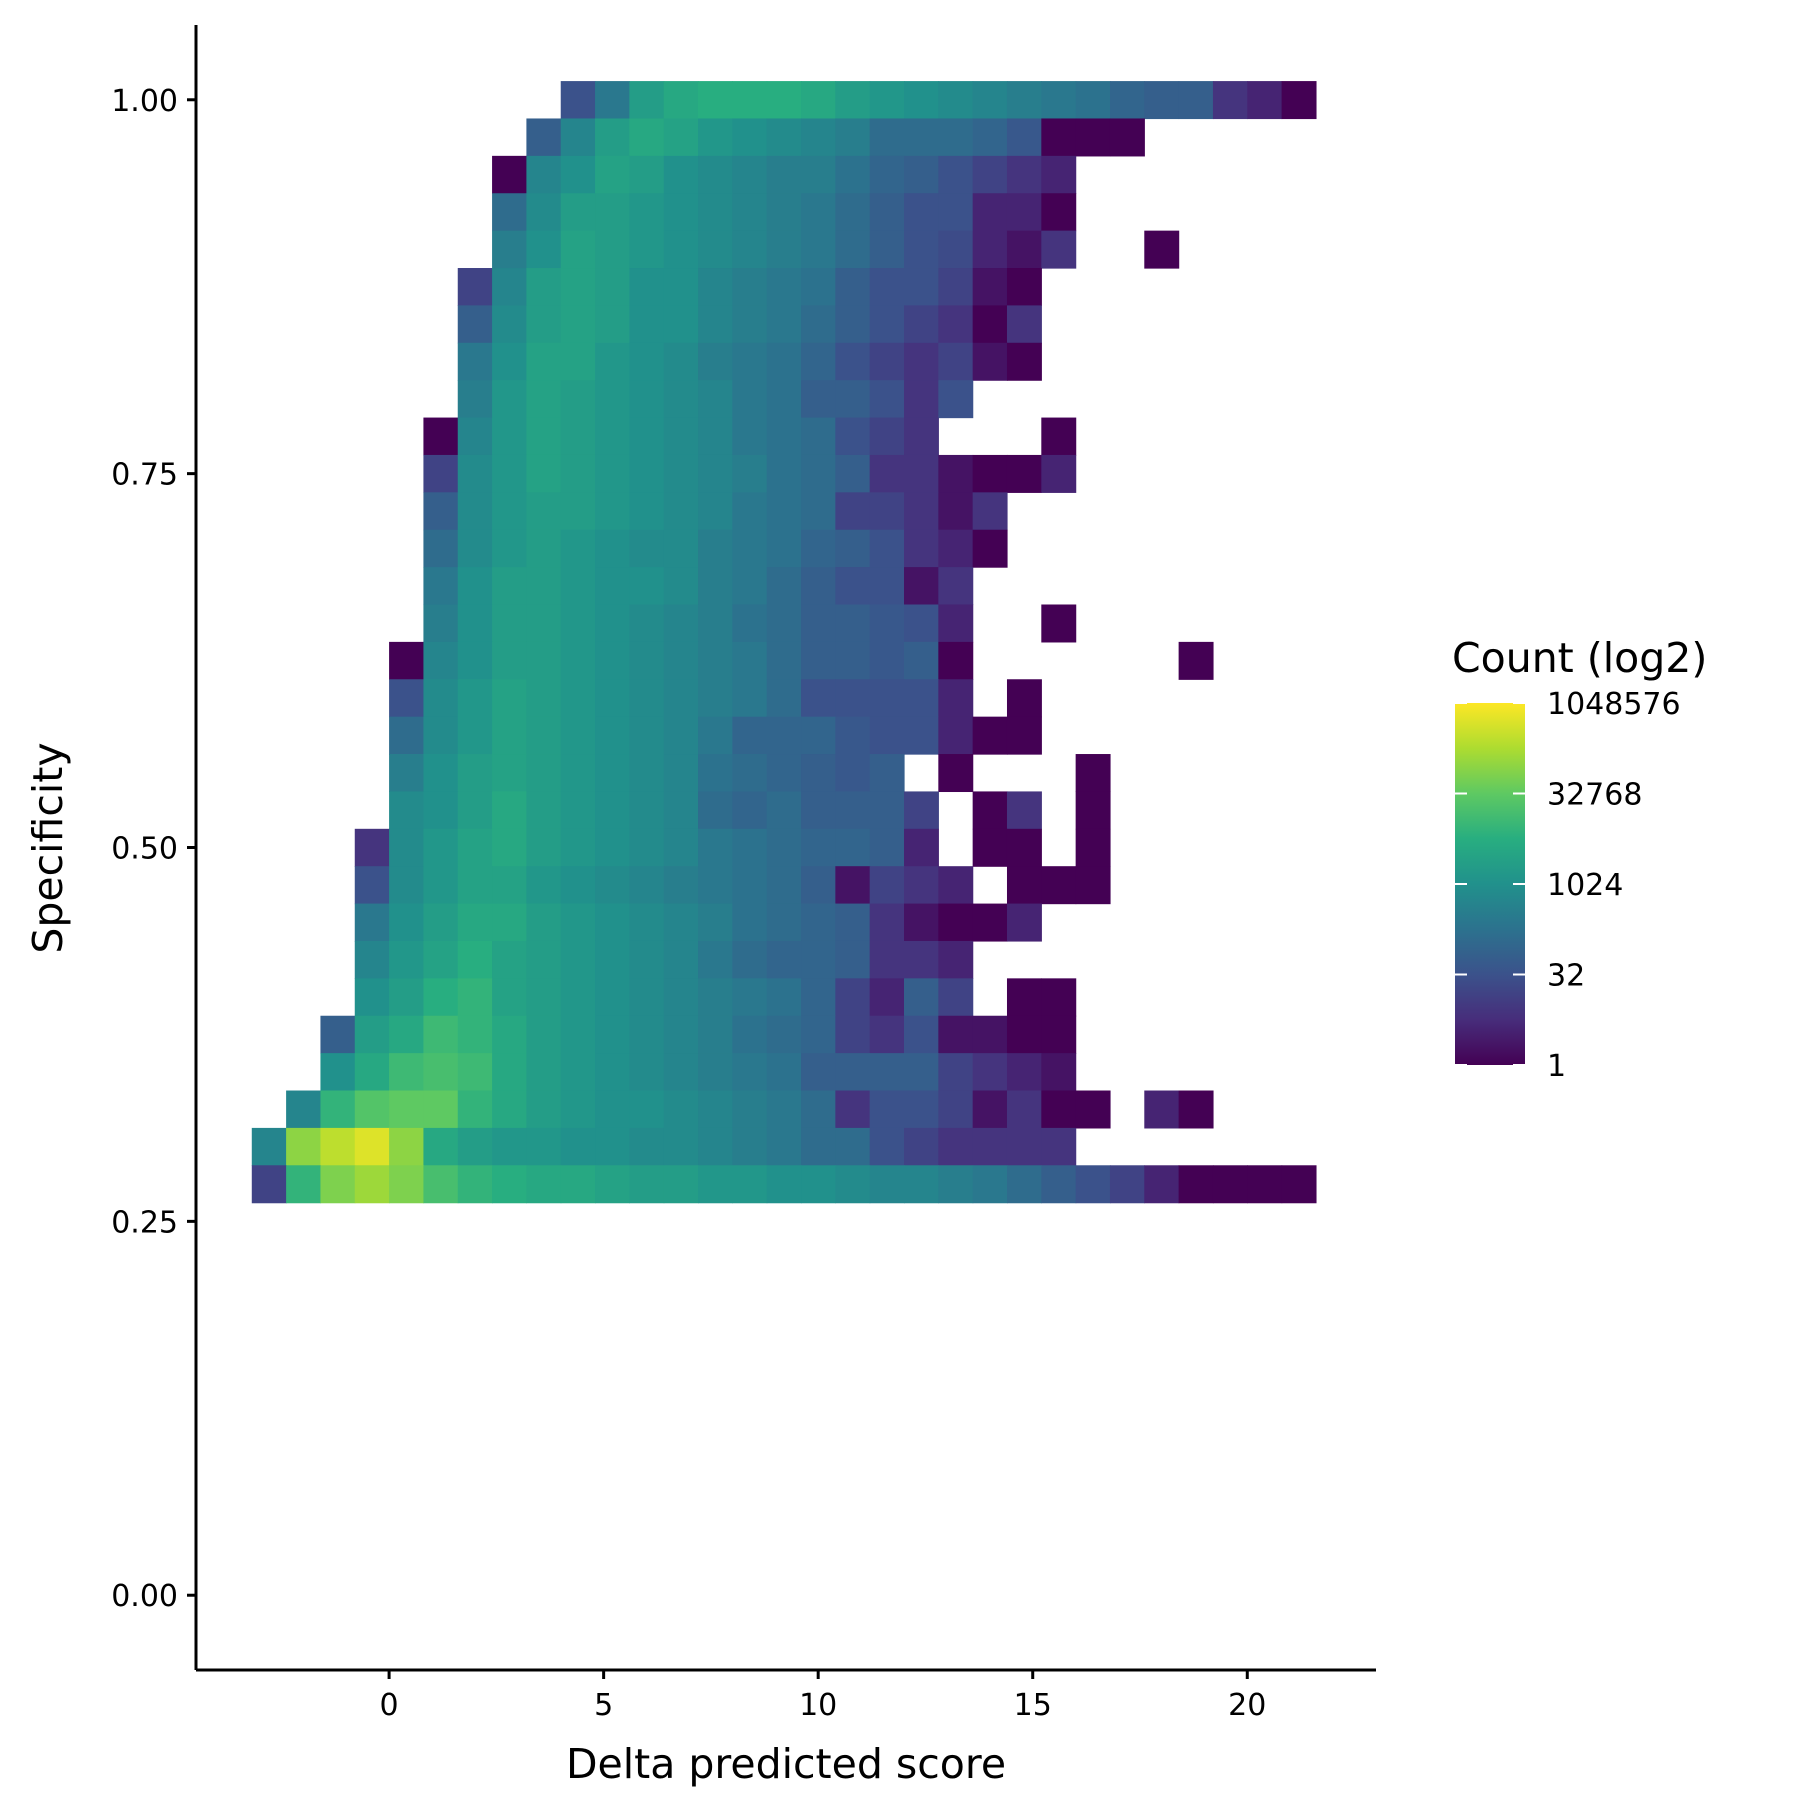 The image size is (1800, 1800). I want to click on legend-label: 32768, so click(1594, 795).